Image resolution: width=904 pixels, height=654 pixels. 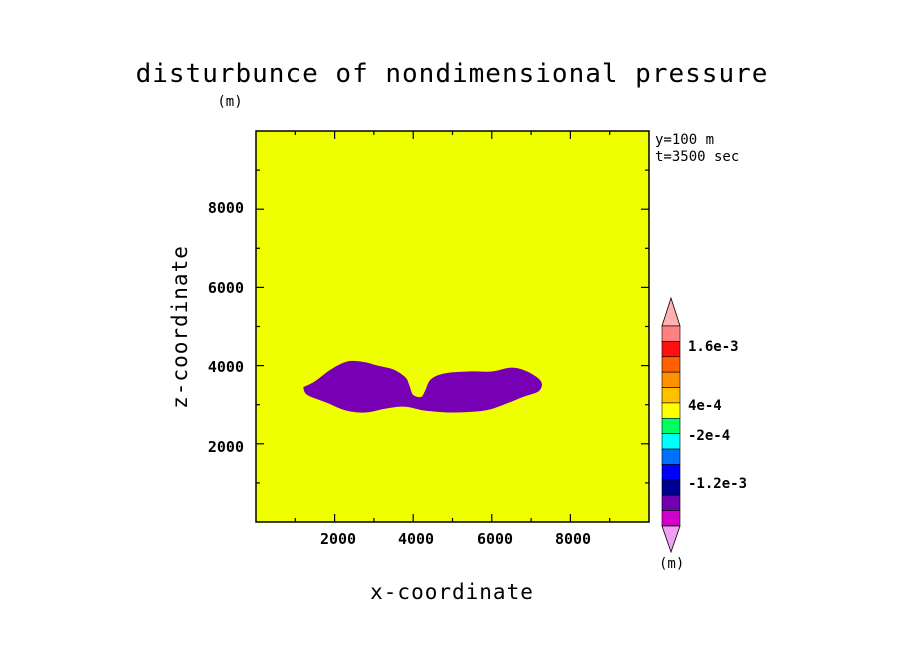 What do you see at coordinates (705, 406) in the screenshot?
I see `colorbar-label: 4e-4` at bounding box center [705, 406].